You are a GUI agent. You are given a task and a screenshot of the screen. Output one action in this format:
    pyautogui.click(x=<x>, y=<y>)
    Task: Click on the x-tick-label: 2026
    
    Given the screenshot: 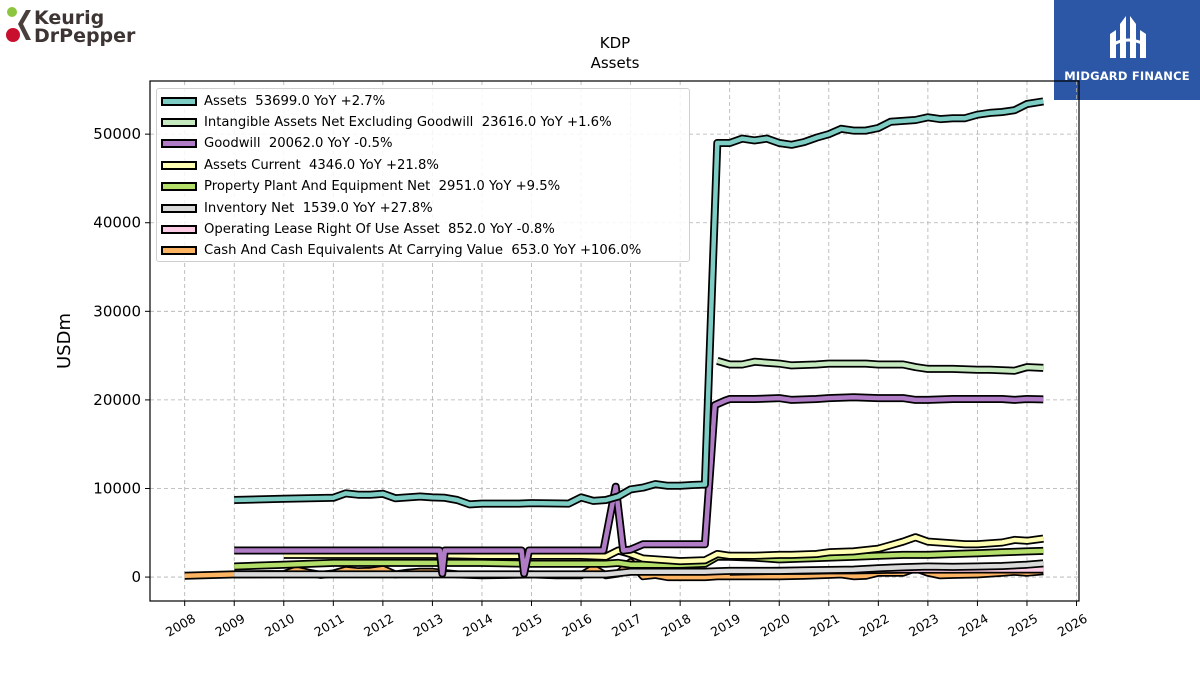 What is the action you would take?
    pyautogui.click(x=1072, y=625)
    